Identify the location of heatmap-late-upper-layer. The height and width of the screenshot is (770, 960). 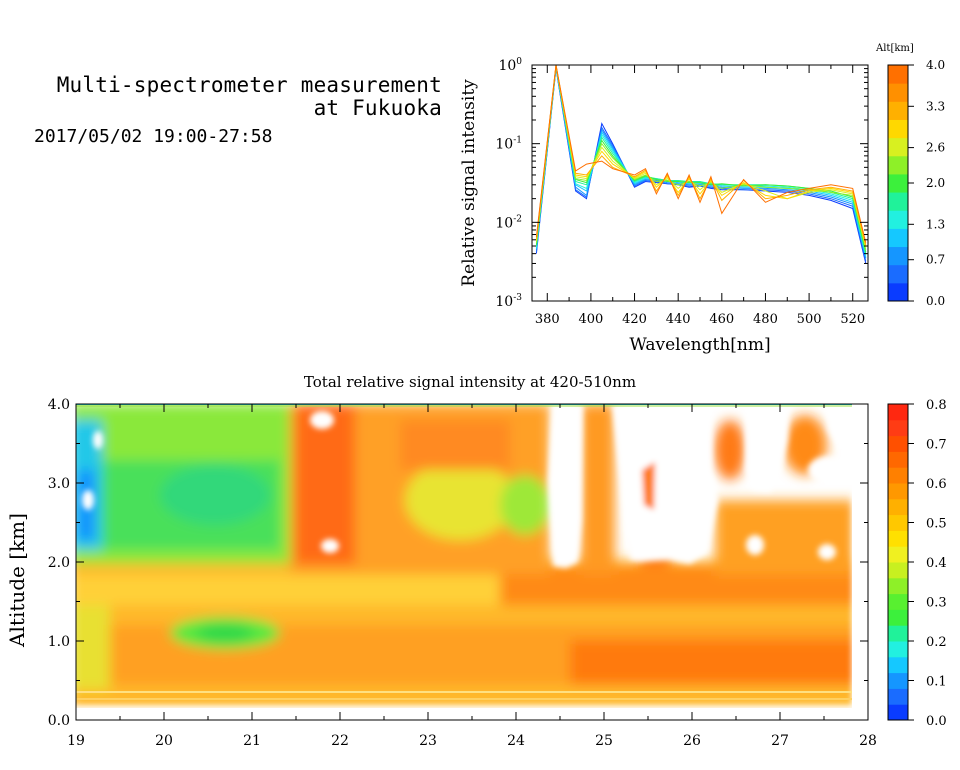
(783, 537).